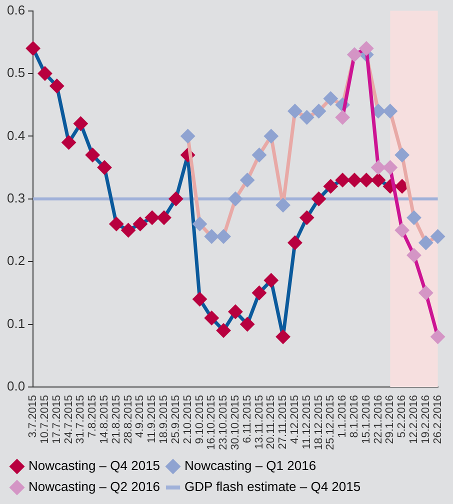  What do you see at coordinates (378, 419) in the screenshot?
I see `x-tick-label: 22.1.2016` at bounding box center [378, 419].